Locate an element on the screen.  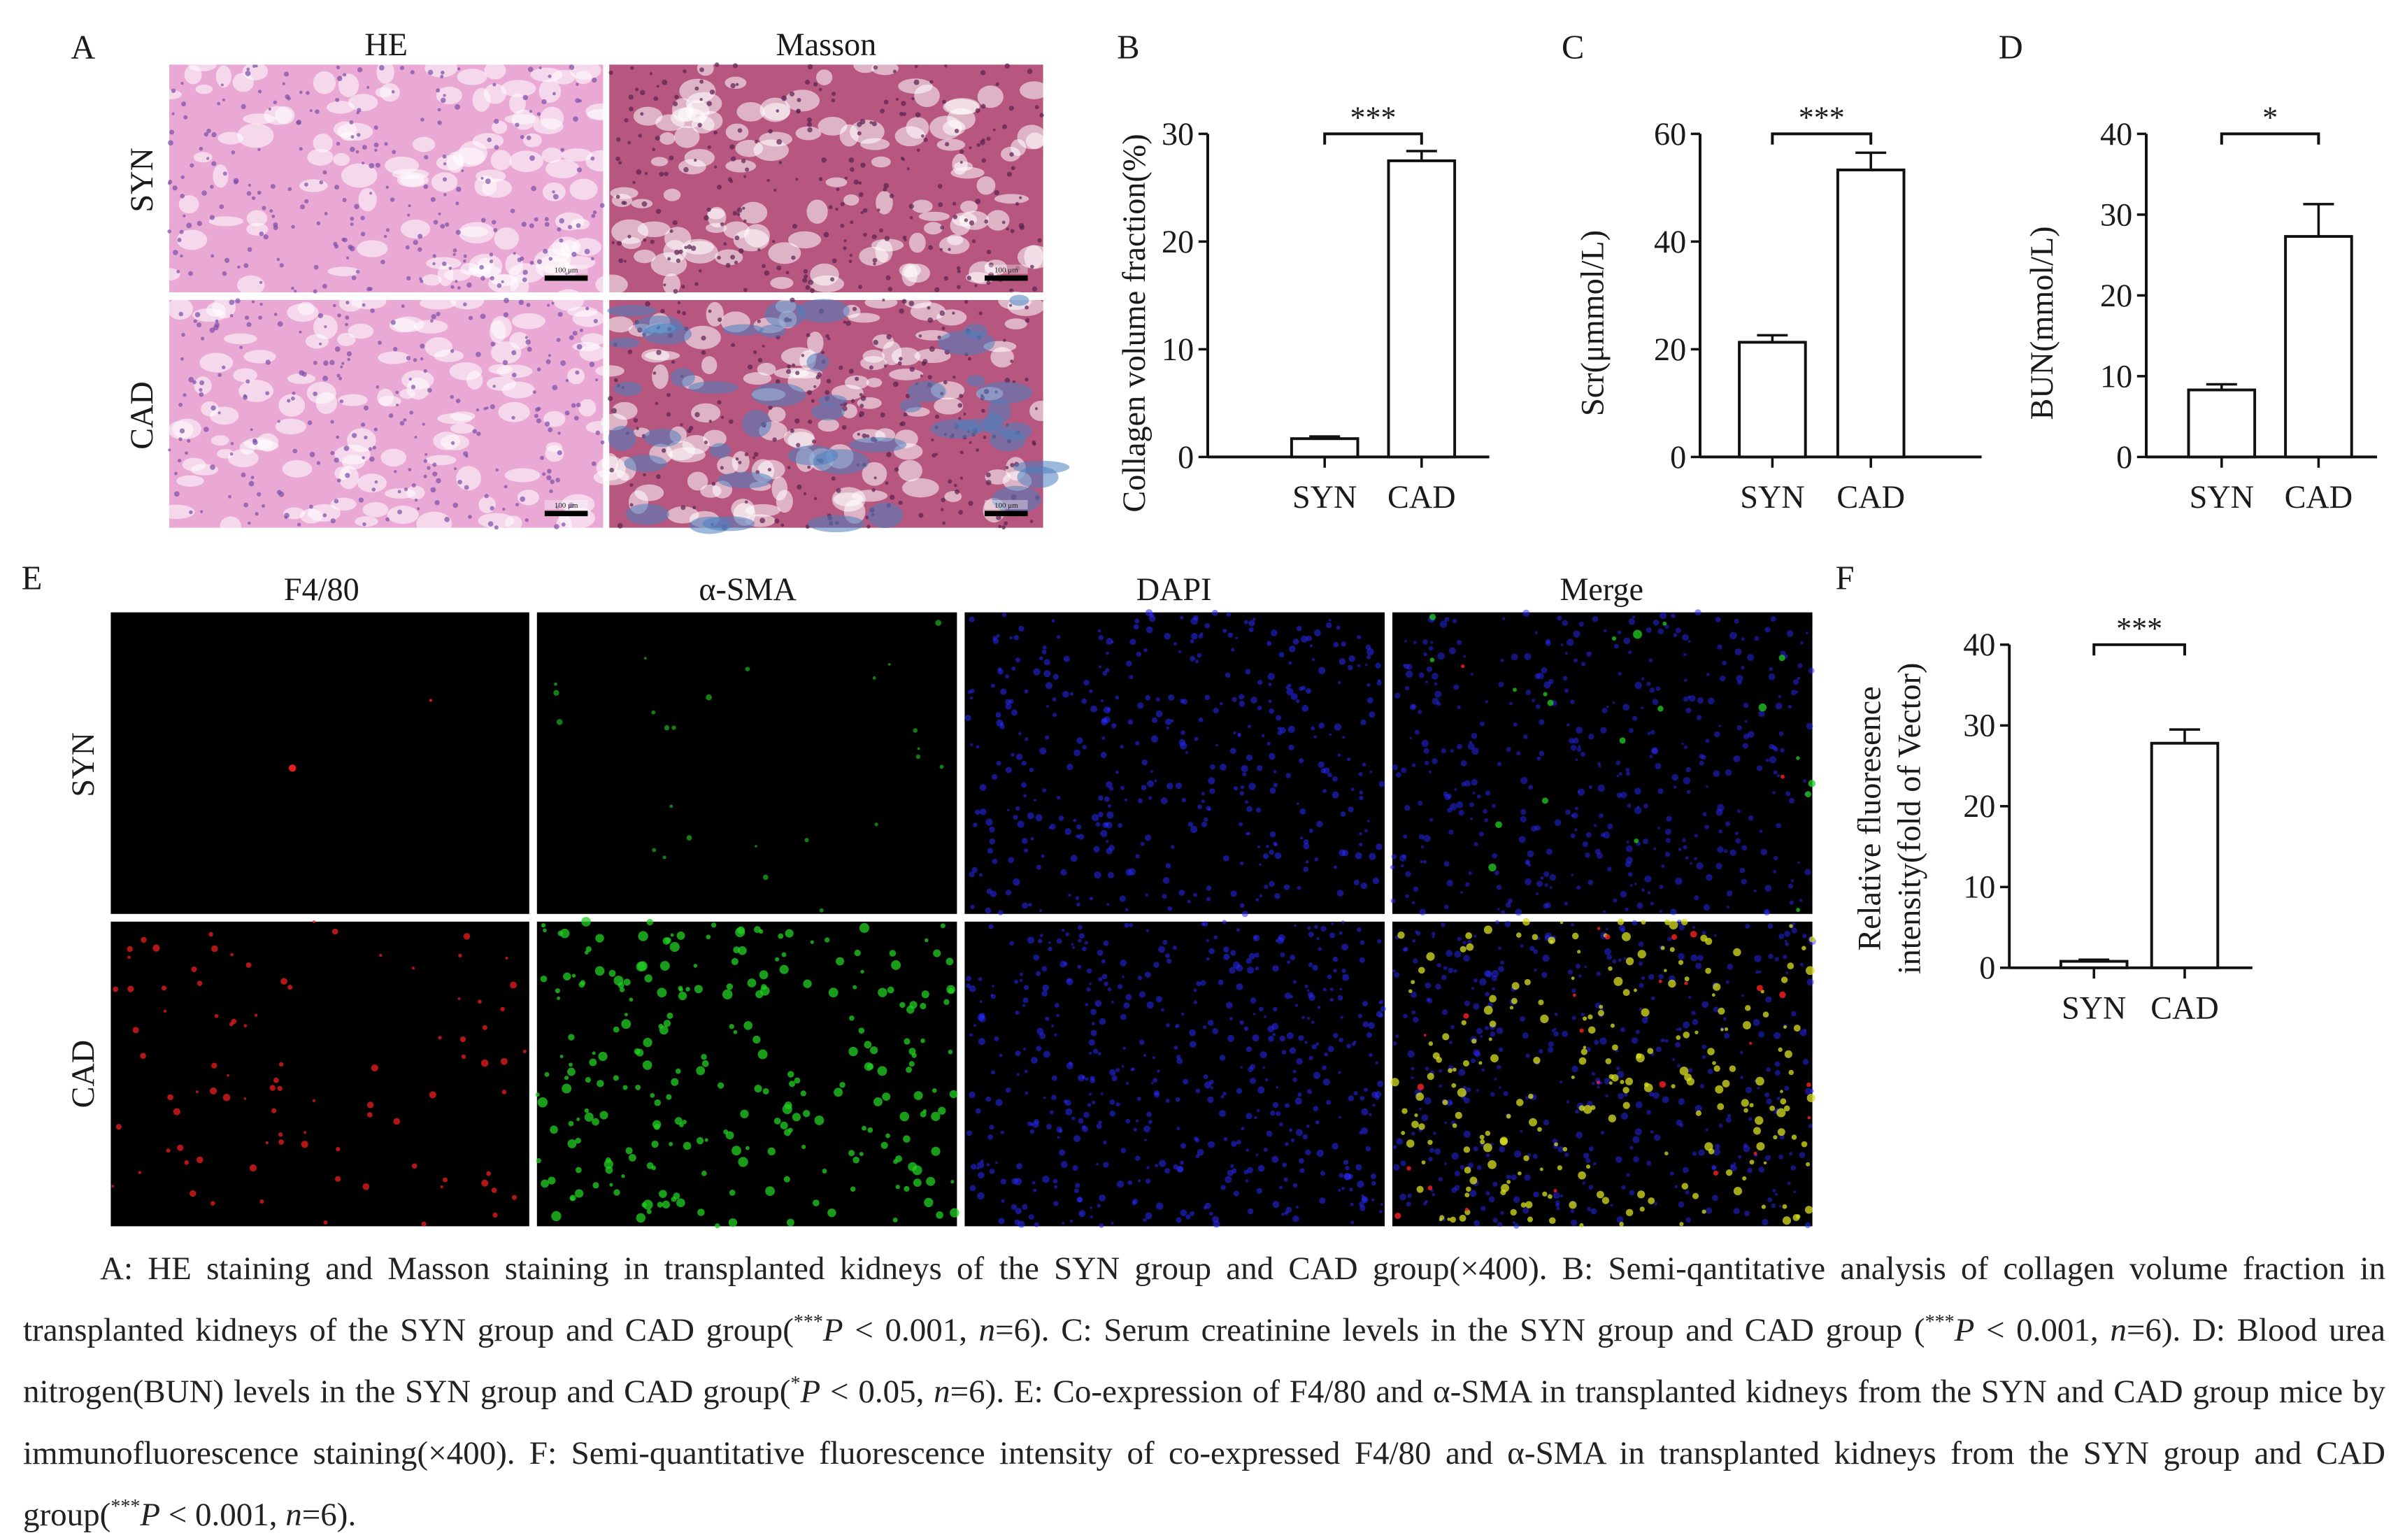
panel-label-e: E is located at coordinates (32, 579).